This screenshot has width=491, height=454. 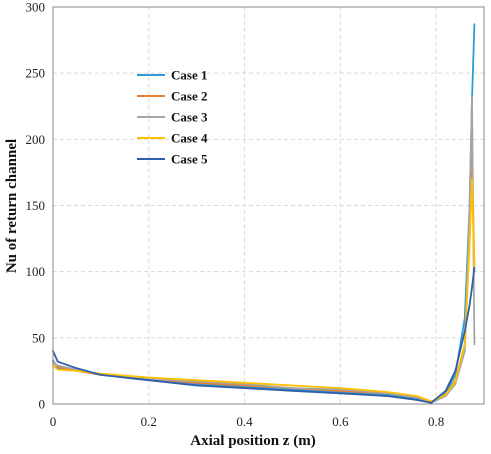 I want to click on x-tick-labels: 0 0.2 0.4 0.6 0.8, so click(x=247, y=421).